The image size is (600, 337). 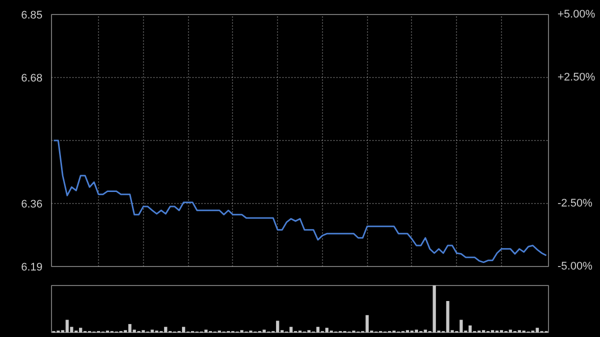 I want to click on y-tick-label: 6.19, so click(x=32, y=268).